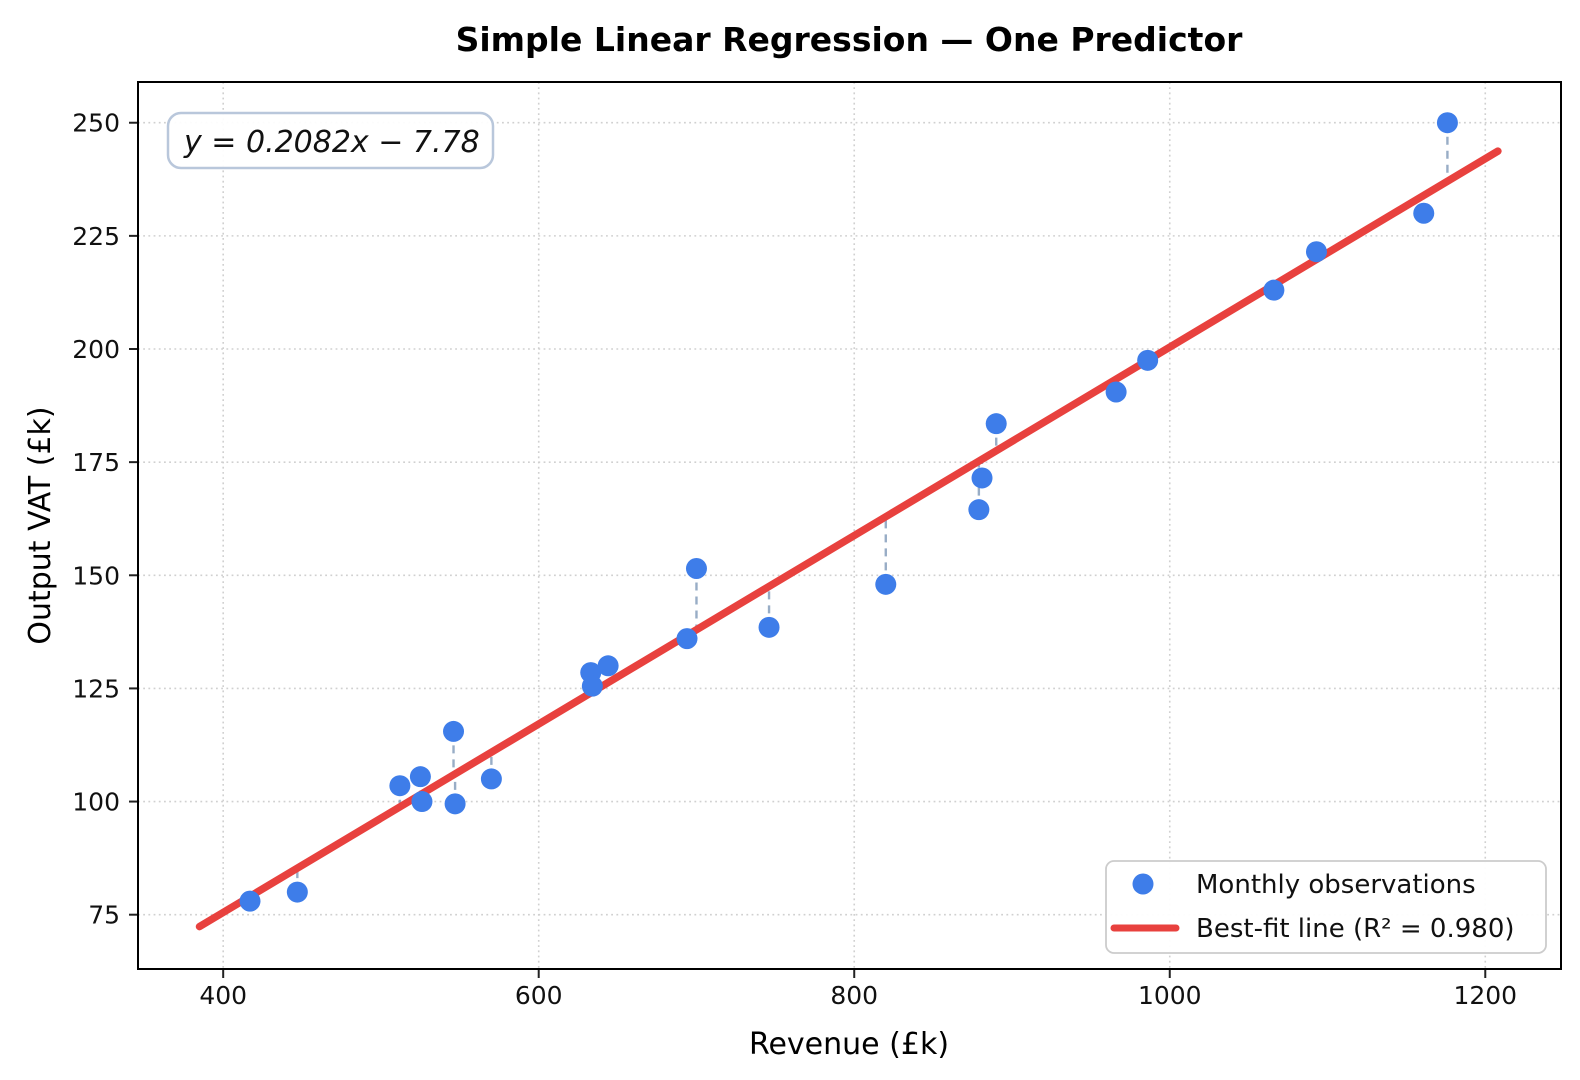  I want to click on legend-point-marker, so click(1143, 884).